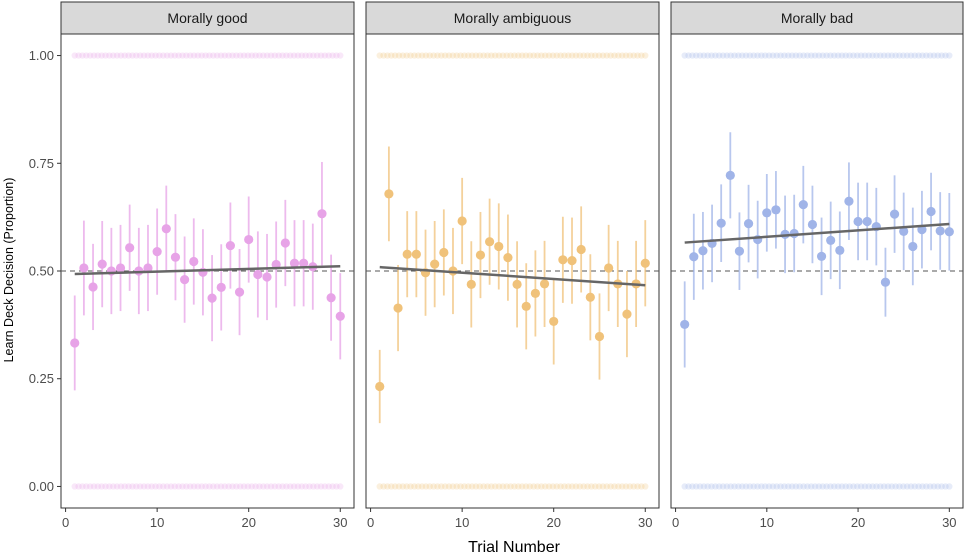 The width and height of the screenshot is (968, 556). What do you see at coordinates (514, 547) in the screenshot?
I see `x-axis-title: Trial Number` at bounding box center [514, 547].